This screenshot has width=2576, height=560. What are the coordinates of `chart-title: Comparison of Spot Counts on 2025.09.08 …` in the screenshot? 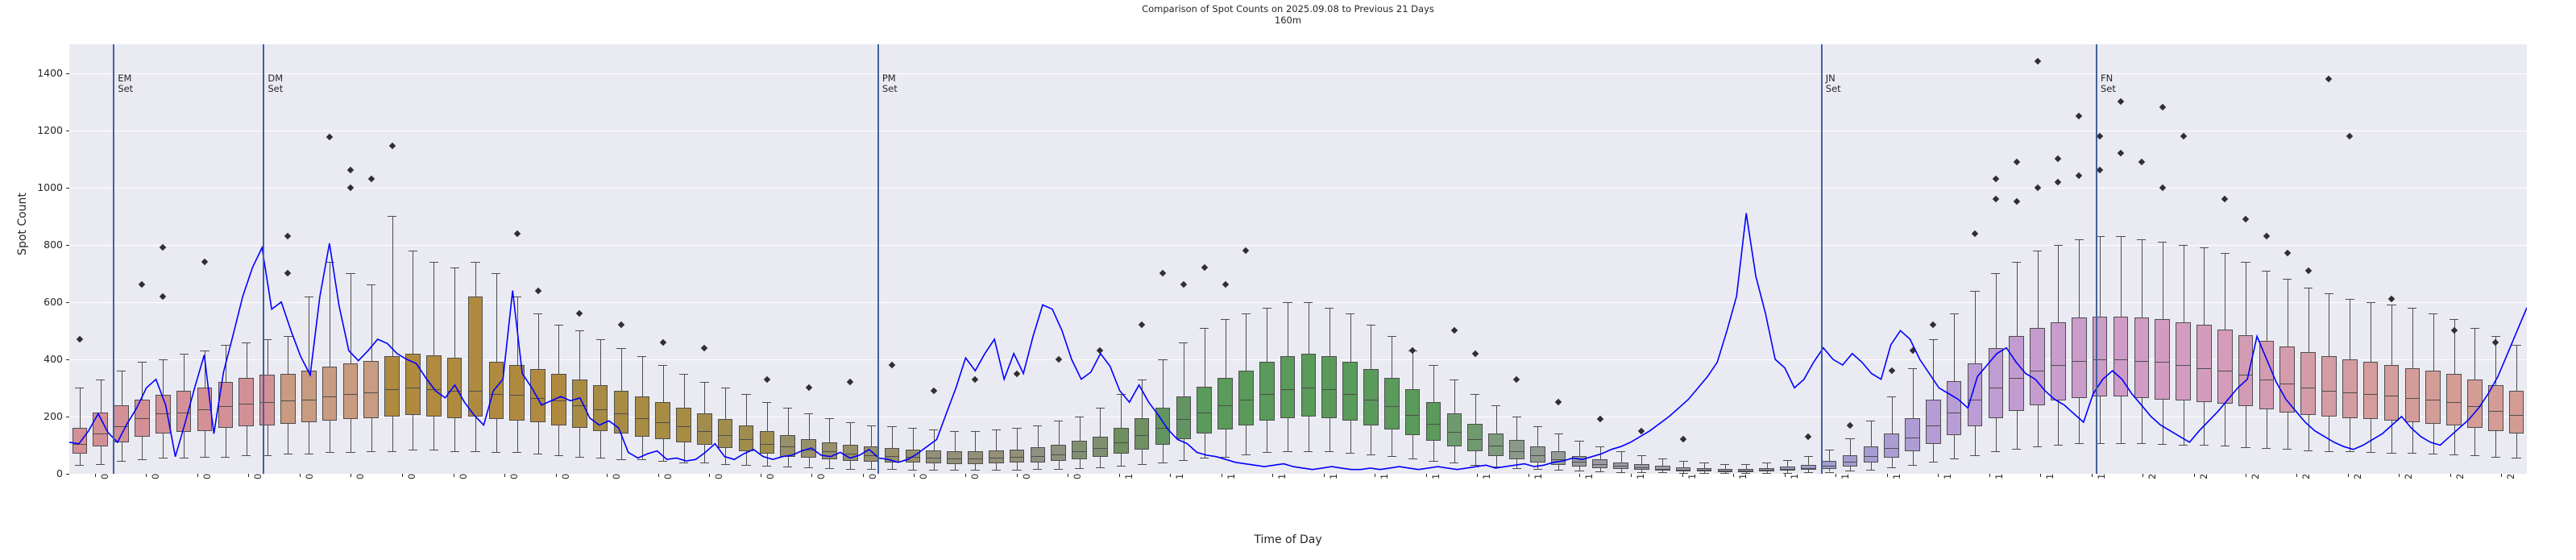 It's located at (1288, 9).